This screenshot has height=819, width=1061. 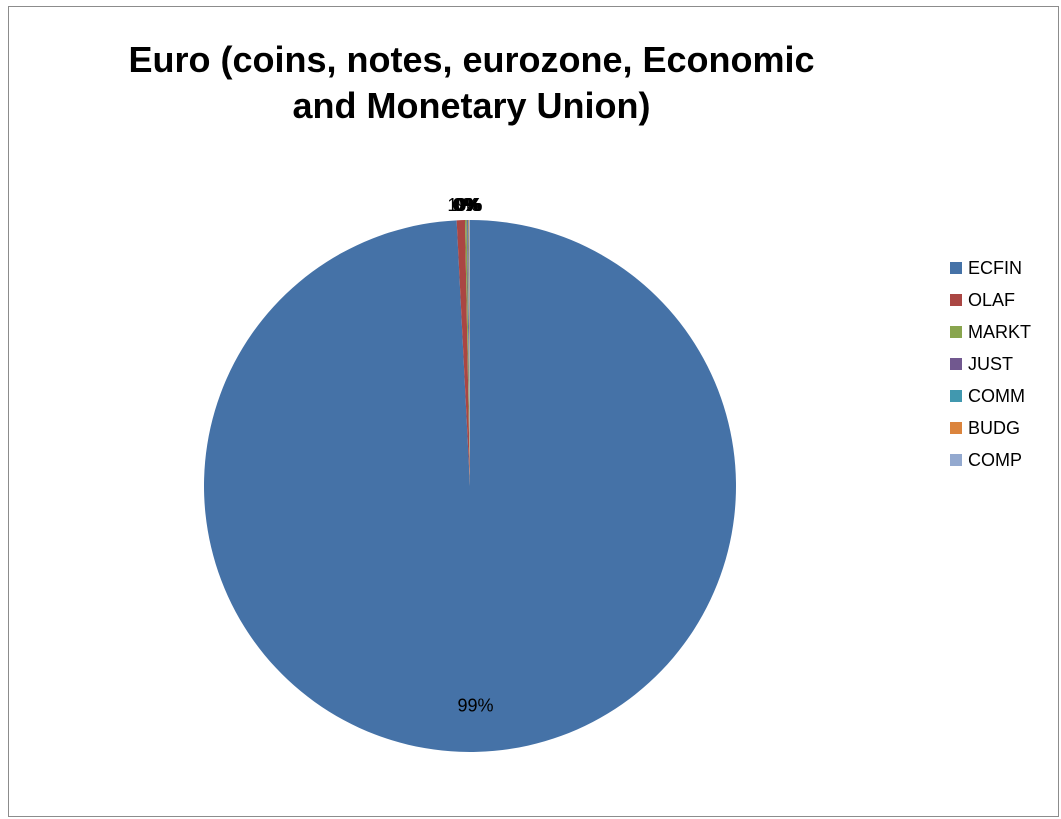 I want to click on legend-item-olaf: OLAF, so click(x=990, y=300).